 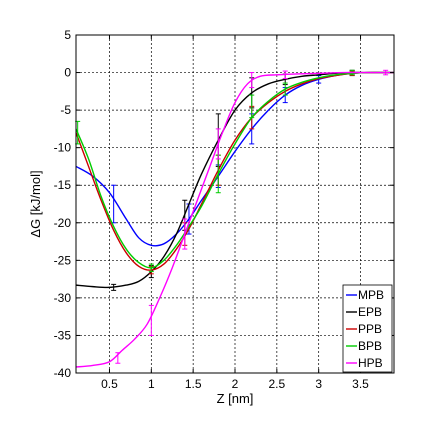 I want to click on legend-label-epb: EPB, so click(x=370, y=312).